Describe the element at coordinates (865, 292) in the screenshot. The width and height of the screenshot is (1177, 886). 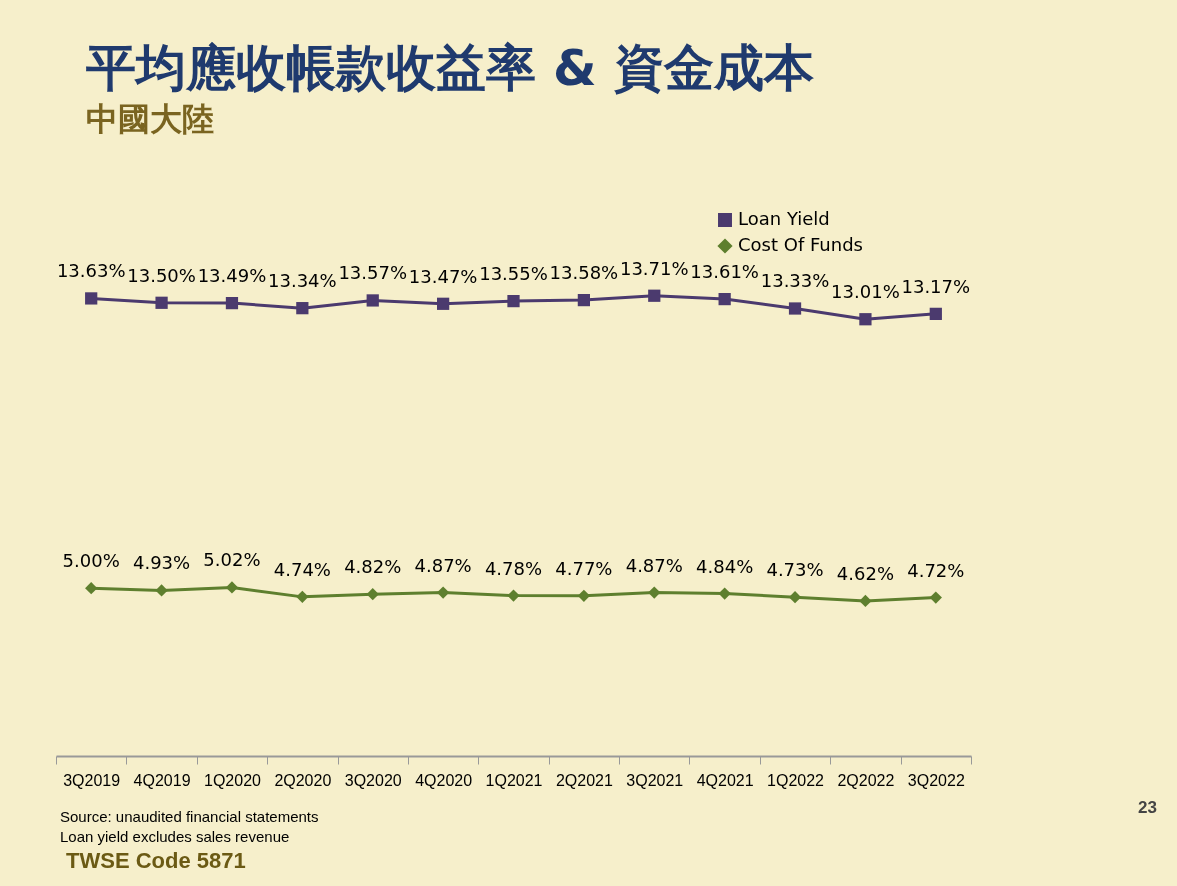
I see `data-label: 13.01%` at that location.